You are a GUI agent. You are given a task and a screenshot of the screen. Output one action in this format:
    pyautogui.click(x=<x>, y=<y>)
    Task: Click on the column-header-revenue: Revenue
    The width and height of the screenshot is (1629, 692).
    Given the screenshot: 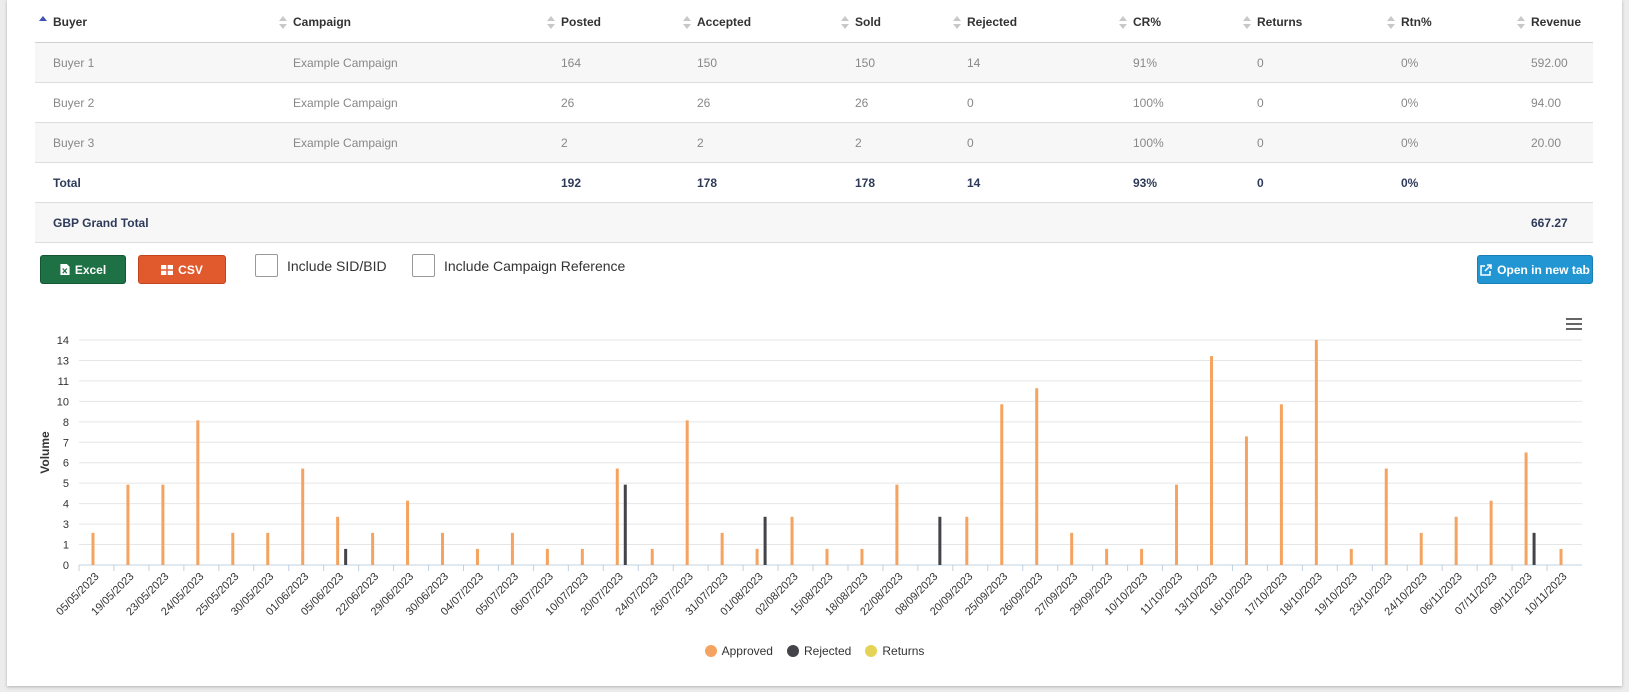 What is the action you would take?
    pyautogui.click(x=1553, y=22)
    